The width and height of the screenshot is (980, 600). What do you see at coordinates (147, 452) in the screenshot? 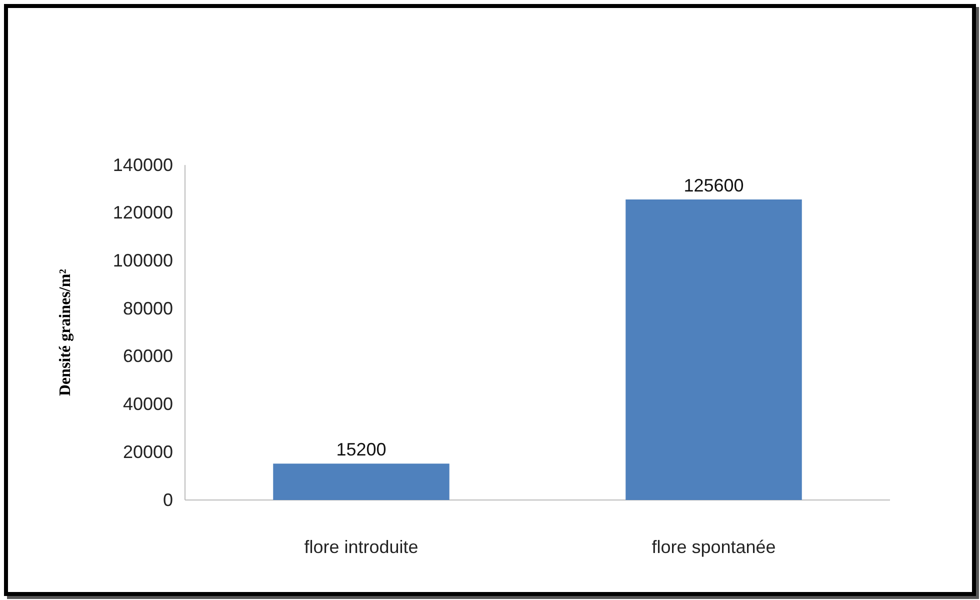
I see `y-tick-label: 20000` at bounding box center [147, 452].